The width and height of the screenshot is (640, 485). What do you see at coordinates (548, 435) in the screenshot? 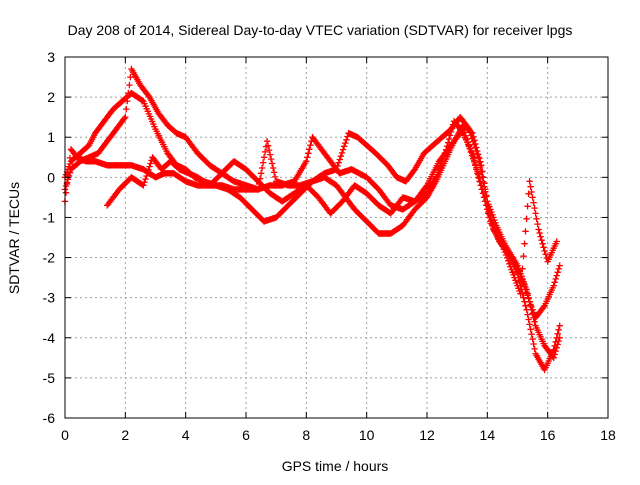
I see `x-tick-label: 16` at bounding box center [548, 435].